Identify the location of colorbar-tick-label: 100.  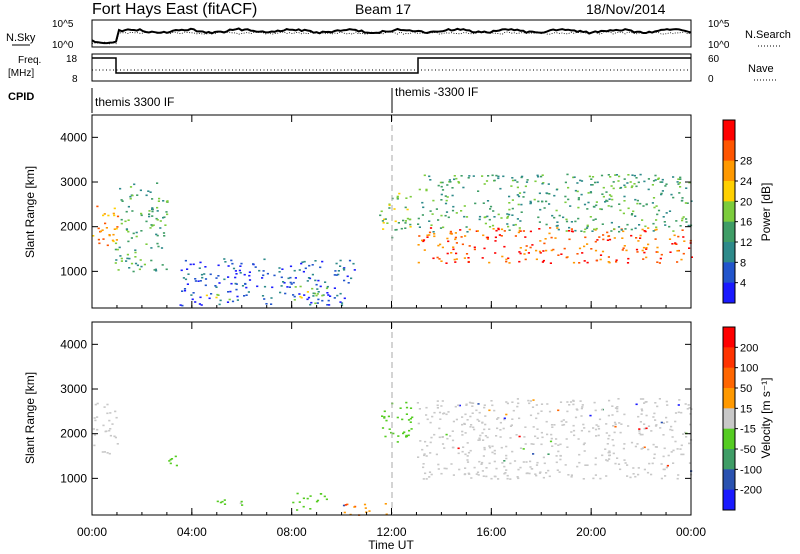
(749, 369).